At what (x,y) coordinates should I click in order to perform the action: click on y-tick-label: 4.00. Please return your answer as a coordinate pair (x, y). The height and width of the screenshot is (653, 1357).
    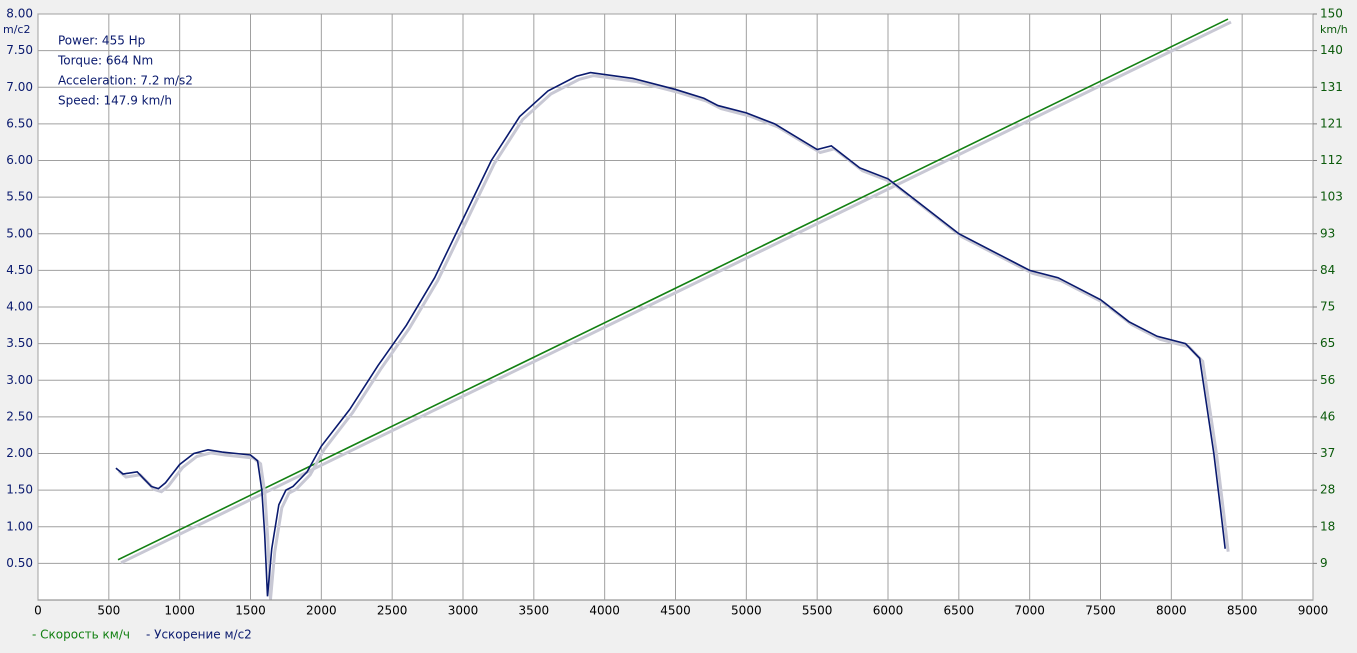
    Looking at the image, I should click on (19, 307).